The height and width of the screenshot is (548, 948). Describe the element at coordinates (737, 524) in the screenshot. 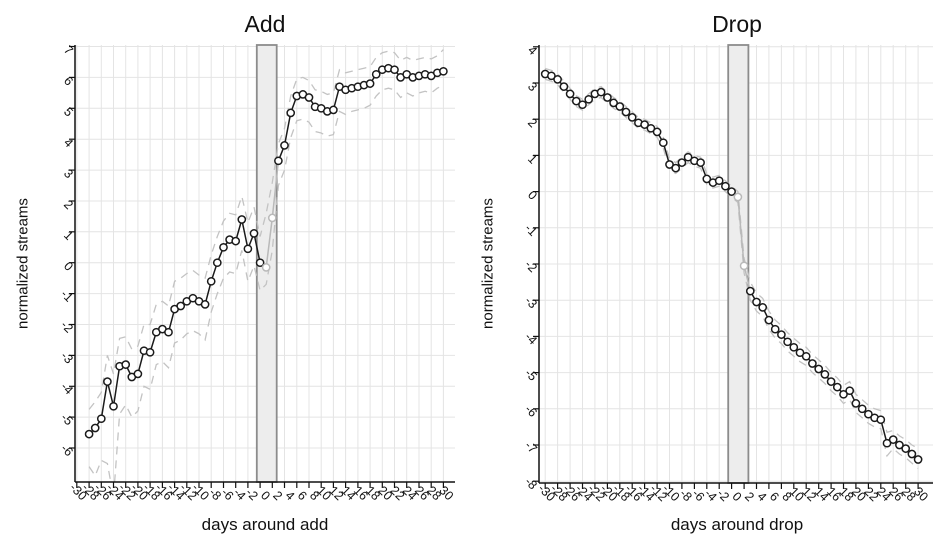

I see `x-axis-label-drop: days around drop` at that location.